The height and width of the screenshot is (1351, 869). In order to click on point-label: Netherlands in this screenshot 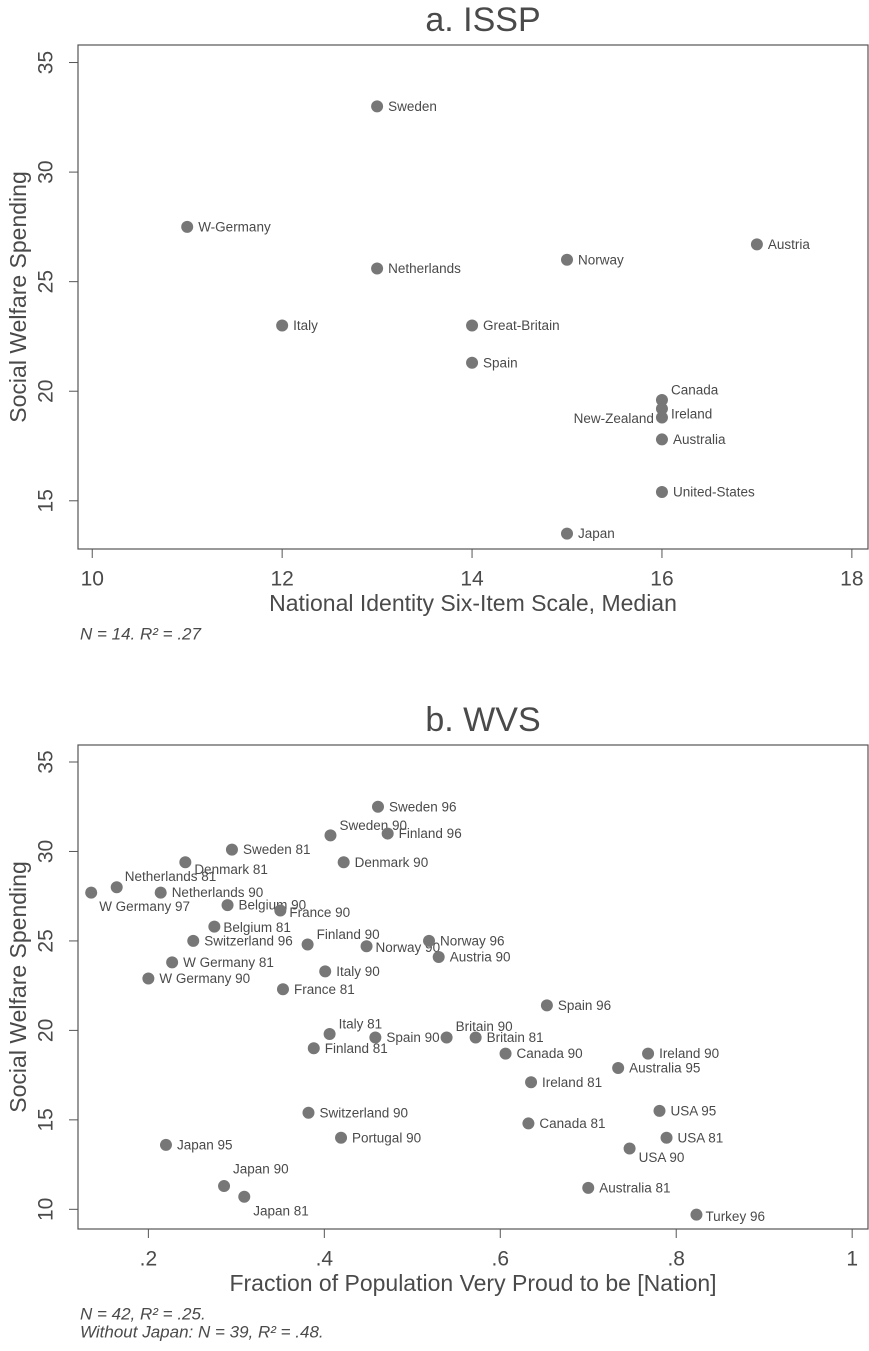, I will do `click(424, 268)`.